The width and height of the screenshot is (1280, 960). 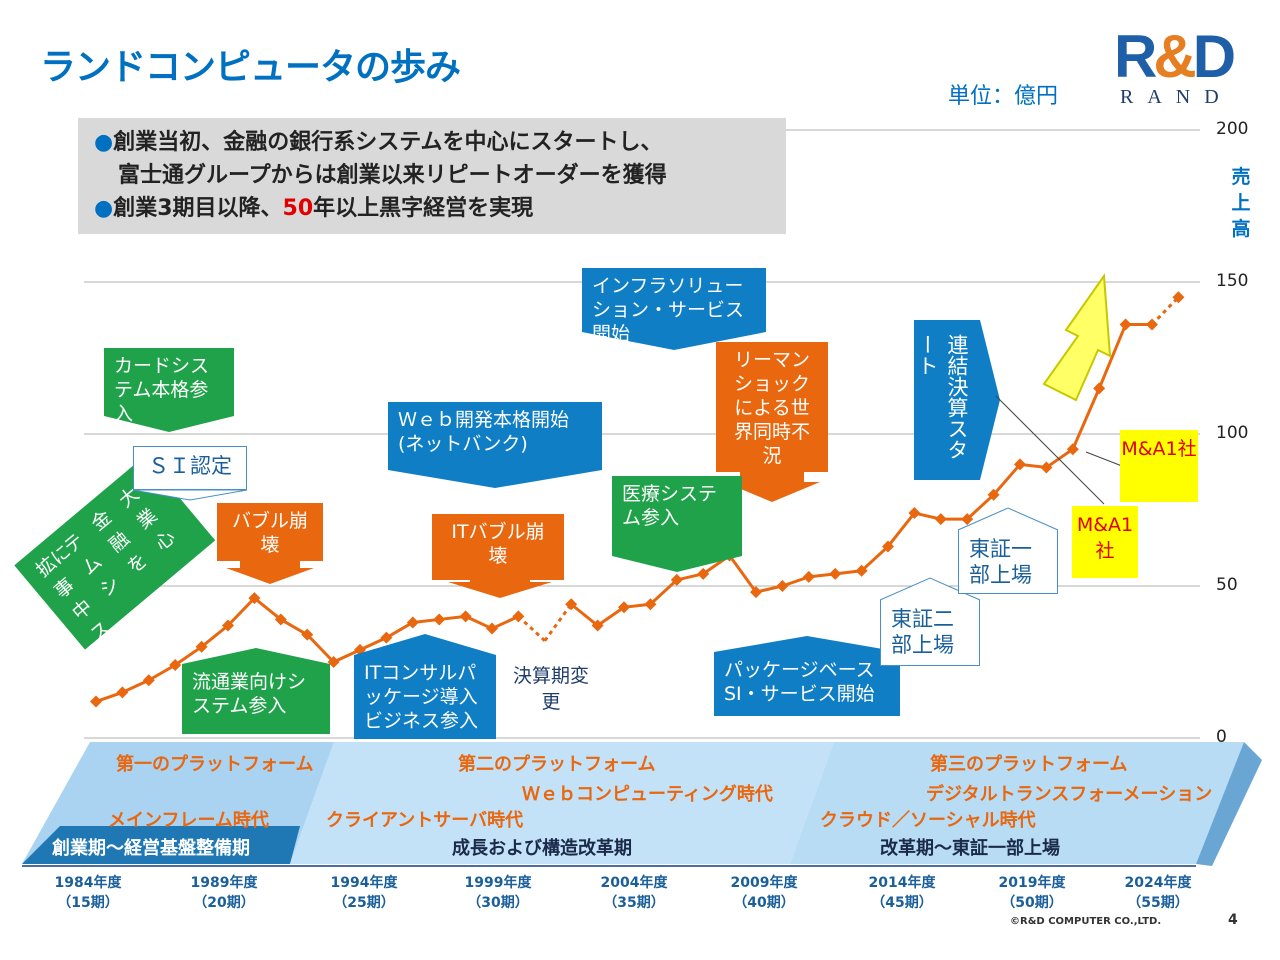 I want to click on callout-ma-2: M&A1社, so click(x=1105, y=542).